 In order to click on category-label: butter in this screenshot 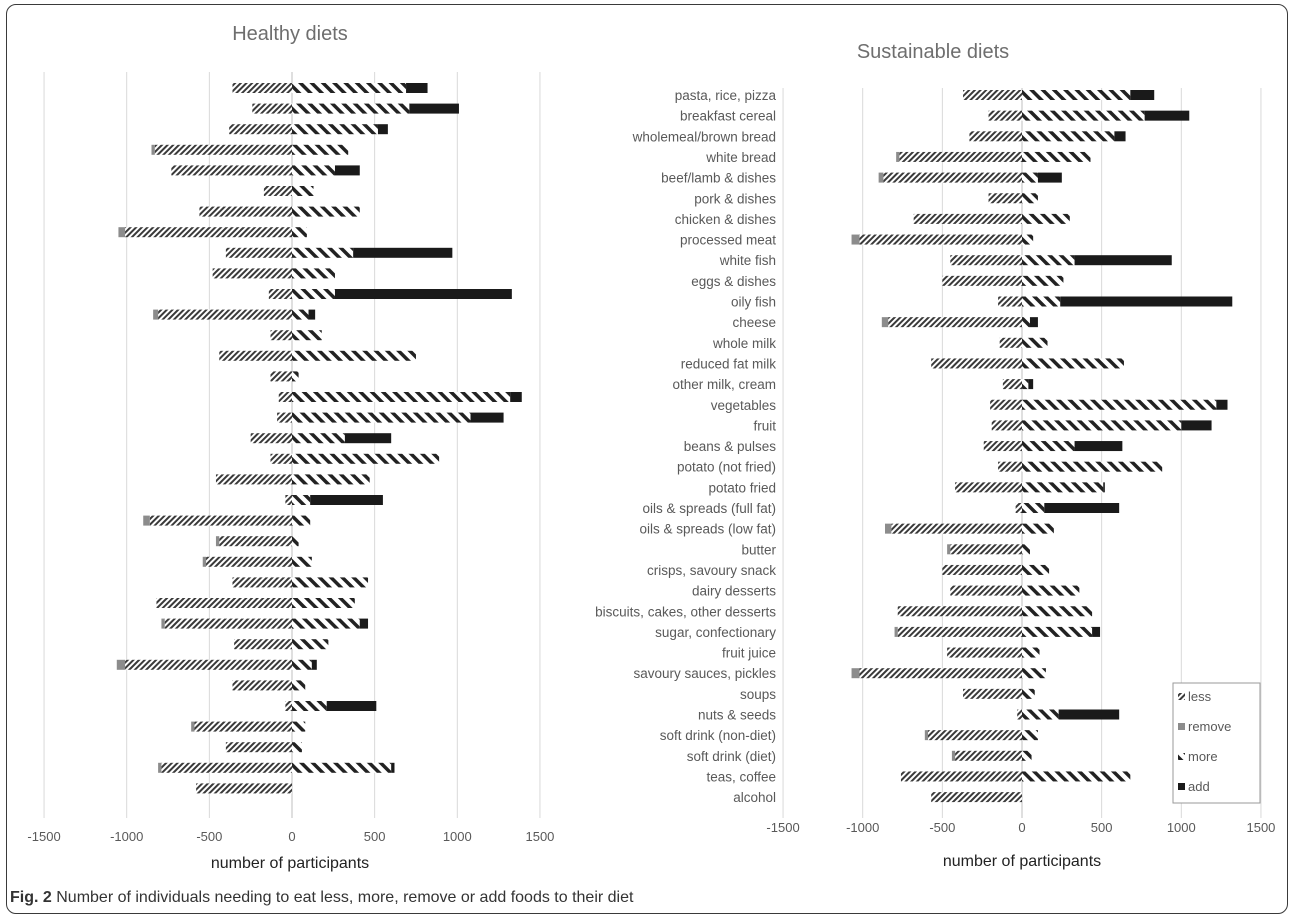, I will do `click(758, 549)`.